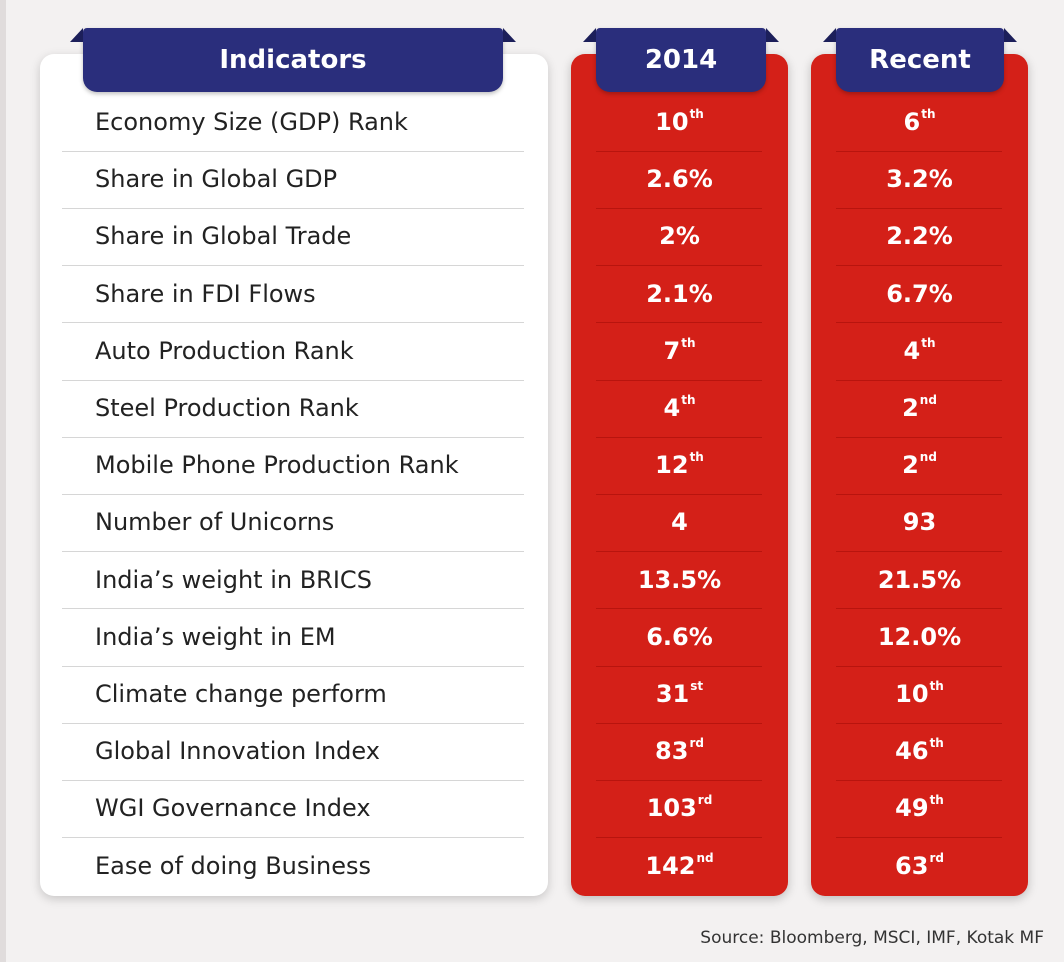 The height and width of the screenshot is (962, 1064). I want to click on indicator-label: Ease of doing Business, so click(233, 865).